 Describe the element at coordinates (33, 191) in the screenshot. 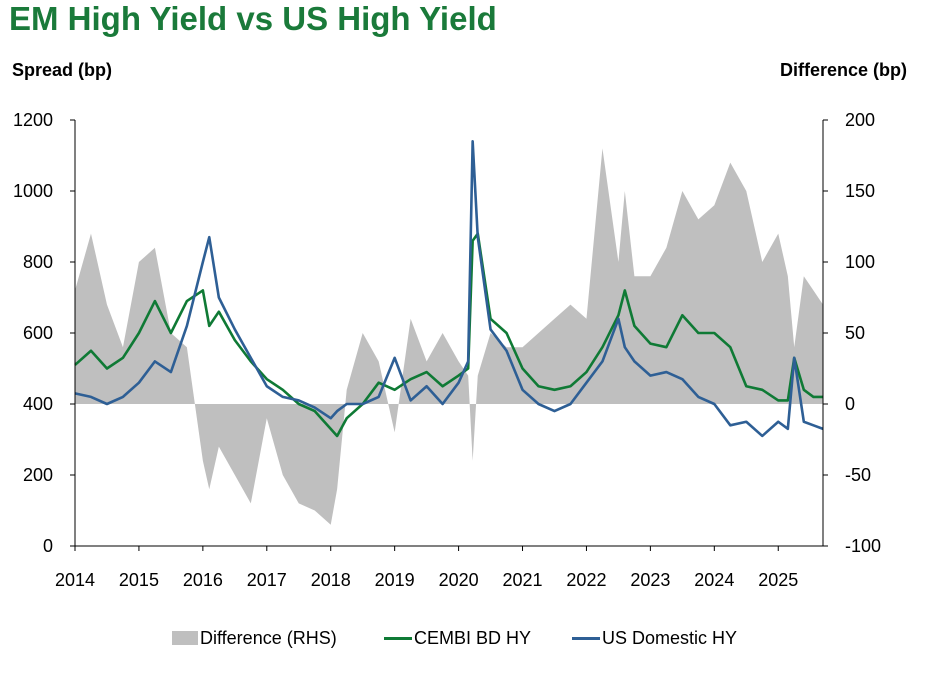

I see `left-tick-label: 1000` at that location.